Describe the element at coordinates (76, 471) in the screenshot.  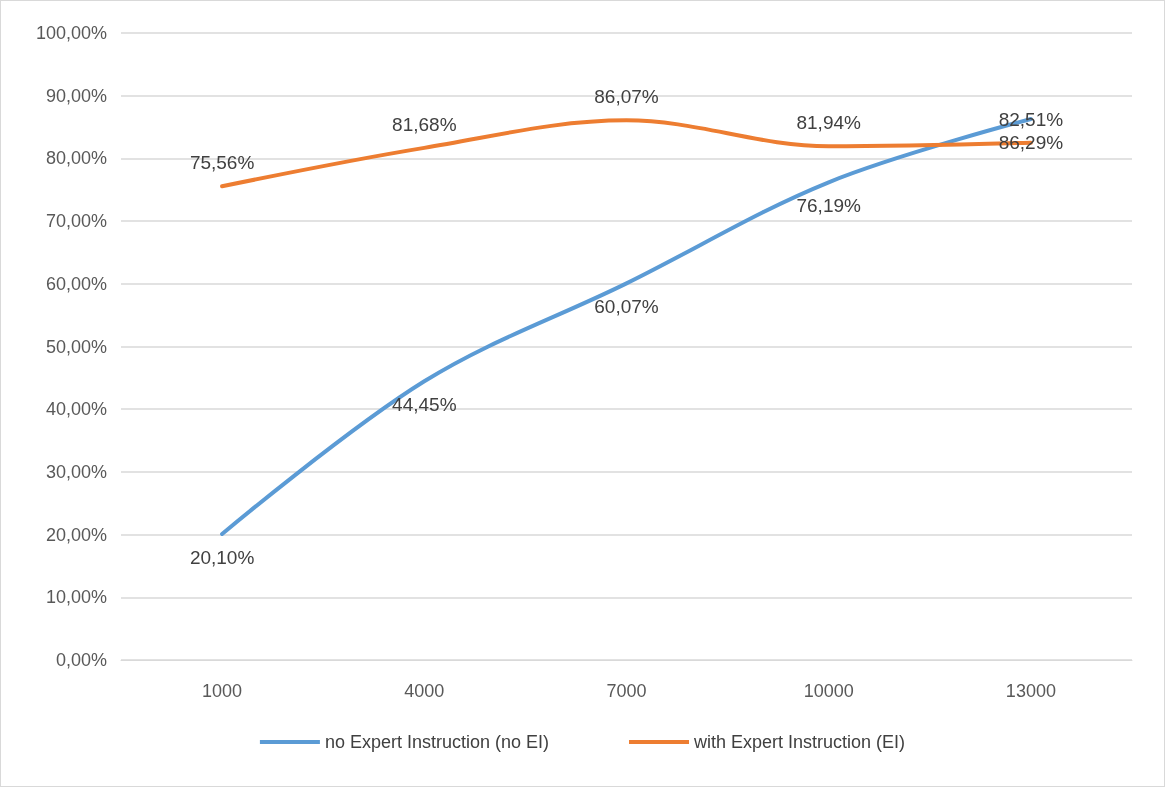
I see `y-tick-label: 30,00%` at that location.